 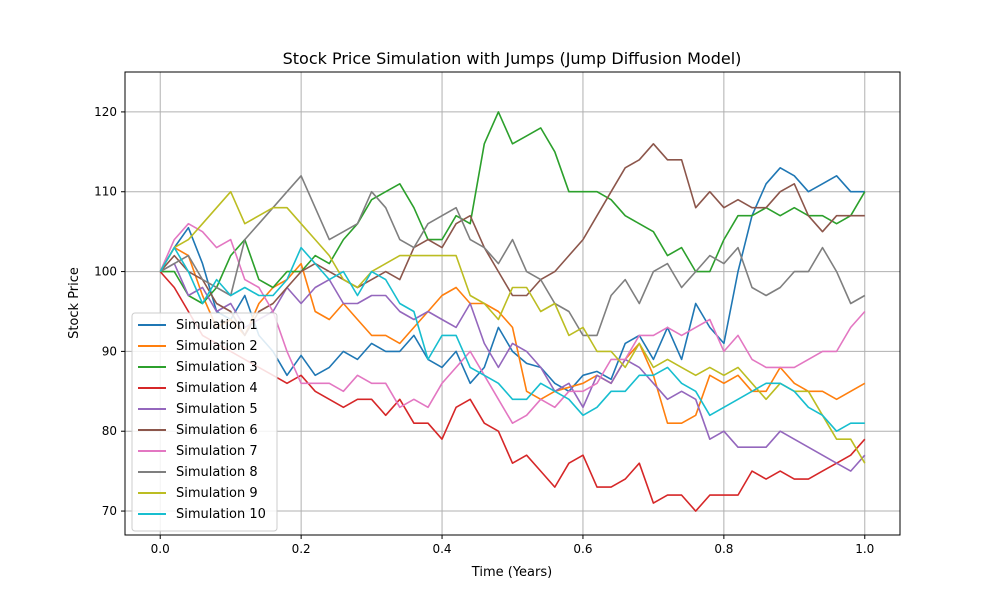 I want to click on x-tick-label: 0.6, so click(x=582, y=549).